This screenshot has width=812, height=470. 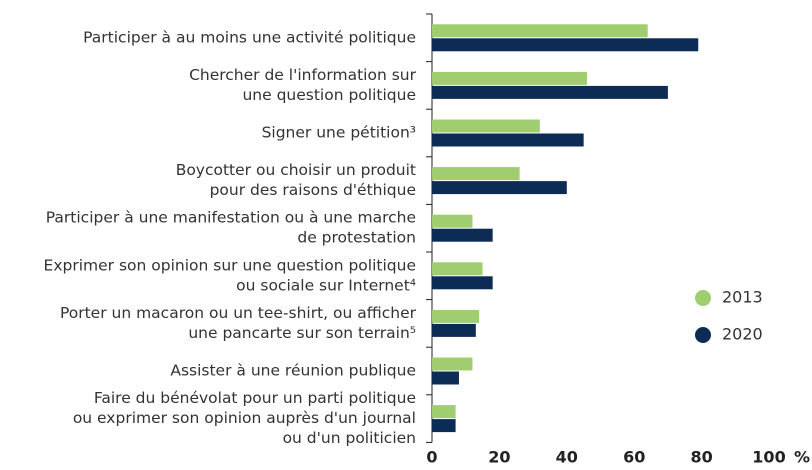 What do you see at coordinates (431, 457) in the screenshot?
I see `x-tick-label: 0` at bounding box center [431, 457].